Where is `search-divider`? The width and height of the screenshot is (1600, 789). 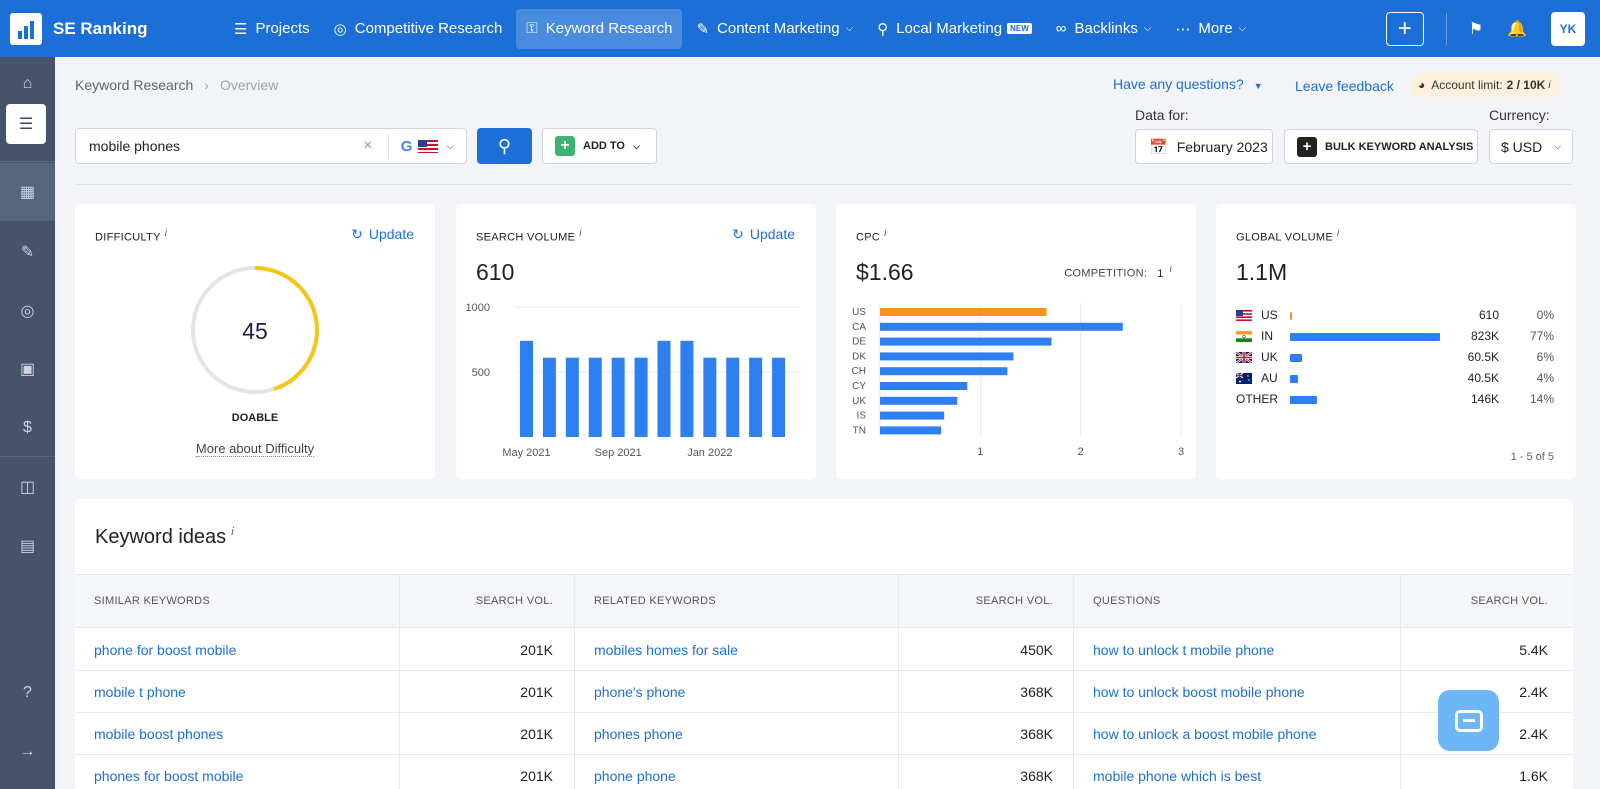 search-divider is located at coordinates (388, 146).